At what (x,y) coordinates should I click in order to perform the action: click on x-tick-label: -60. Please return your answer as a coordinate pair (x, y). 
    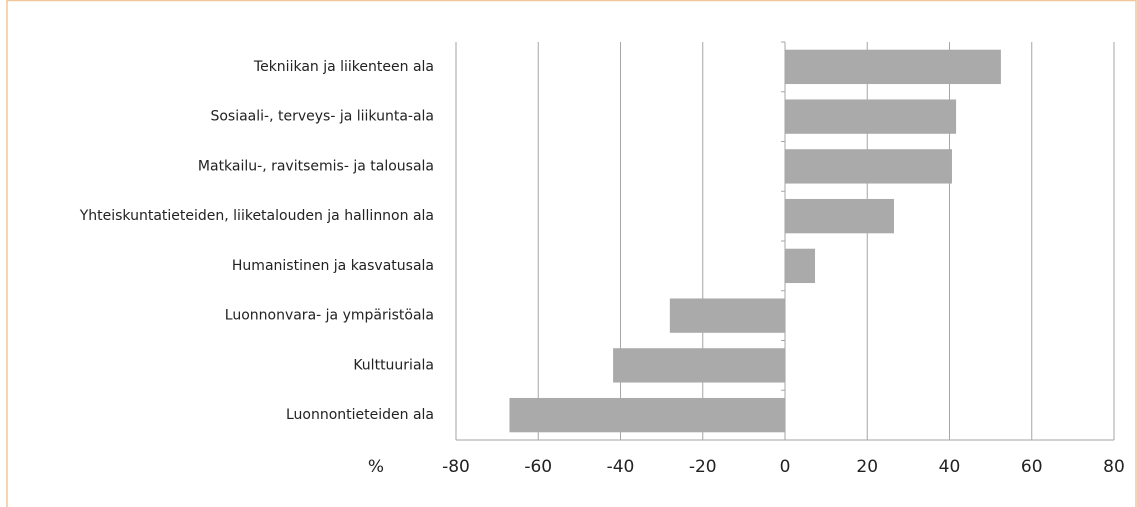
    Looking at the image, I should click on (538, 467).